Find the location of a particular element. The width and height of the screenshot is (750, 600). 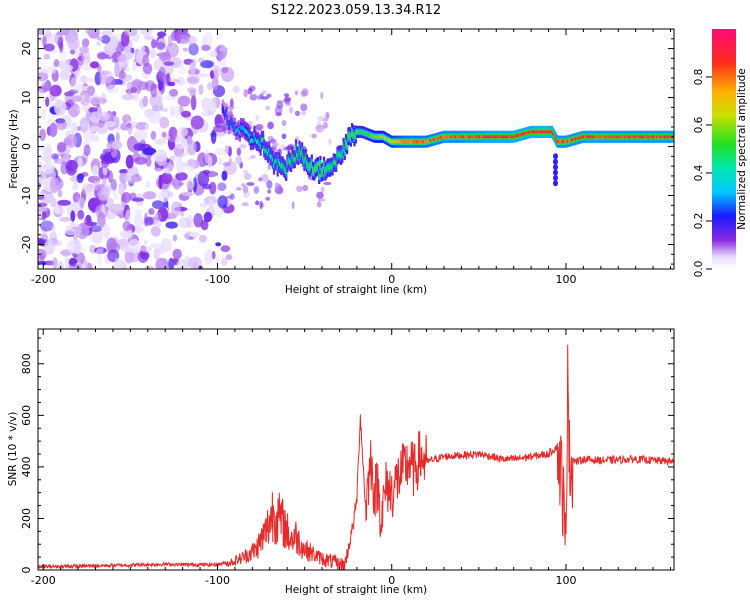

spectrogram-y-axis-label: Frequency (Hz) is located at coordinates (14, 148).